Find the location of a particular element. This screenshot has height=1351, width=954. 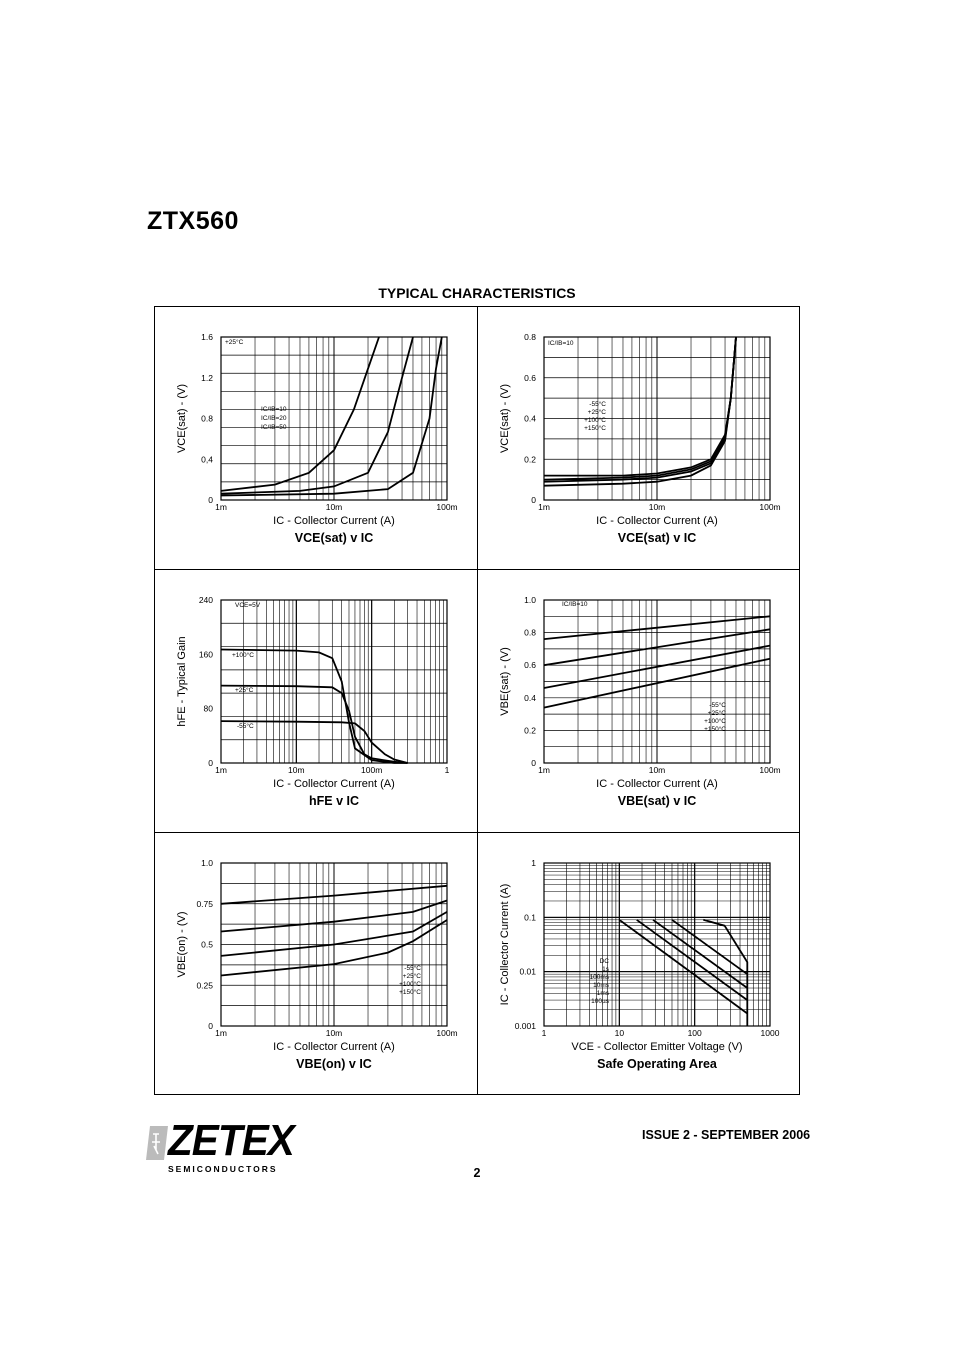

annotation: 100ms is located at coordinates (599, 977).